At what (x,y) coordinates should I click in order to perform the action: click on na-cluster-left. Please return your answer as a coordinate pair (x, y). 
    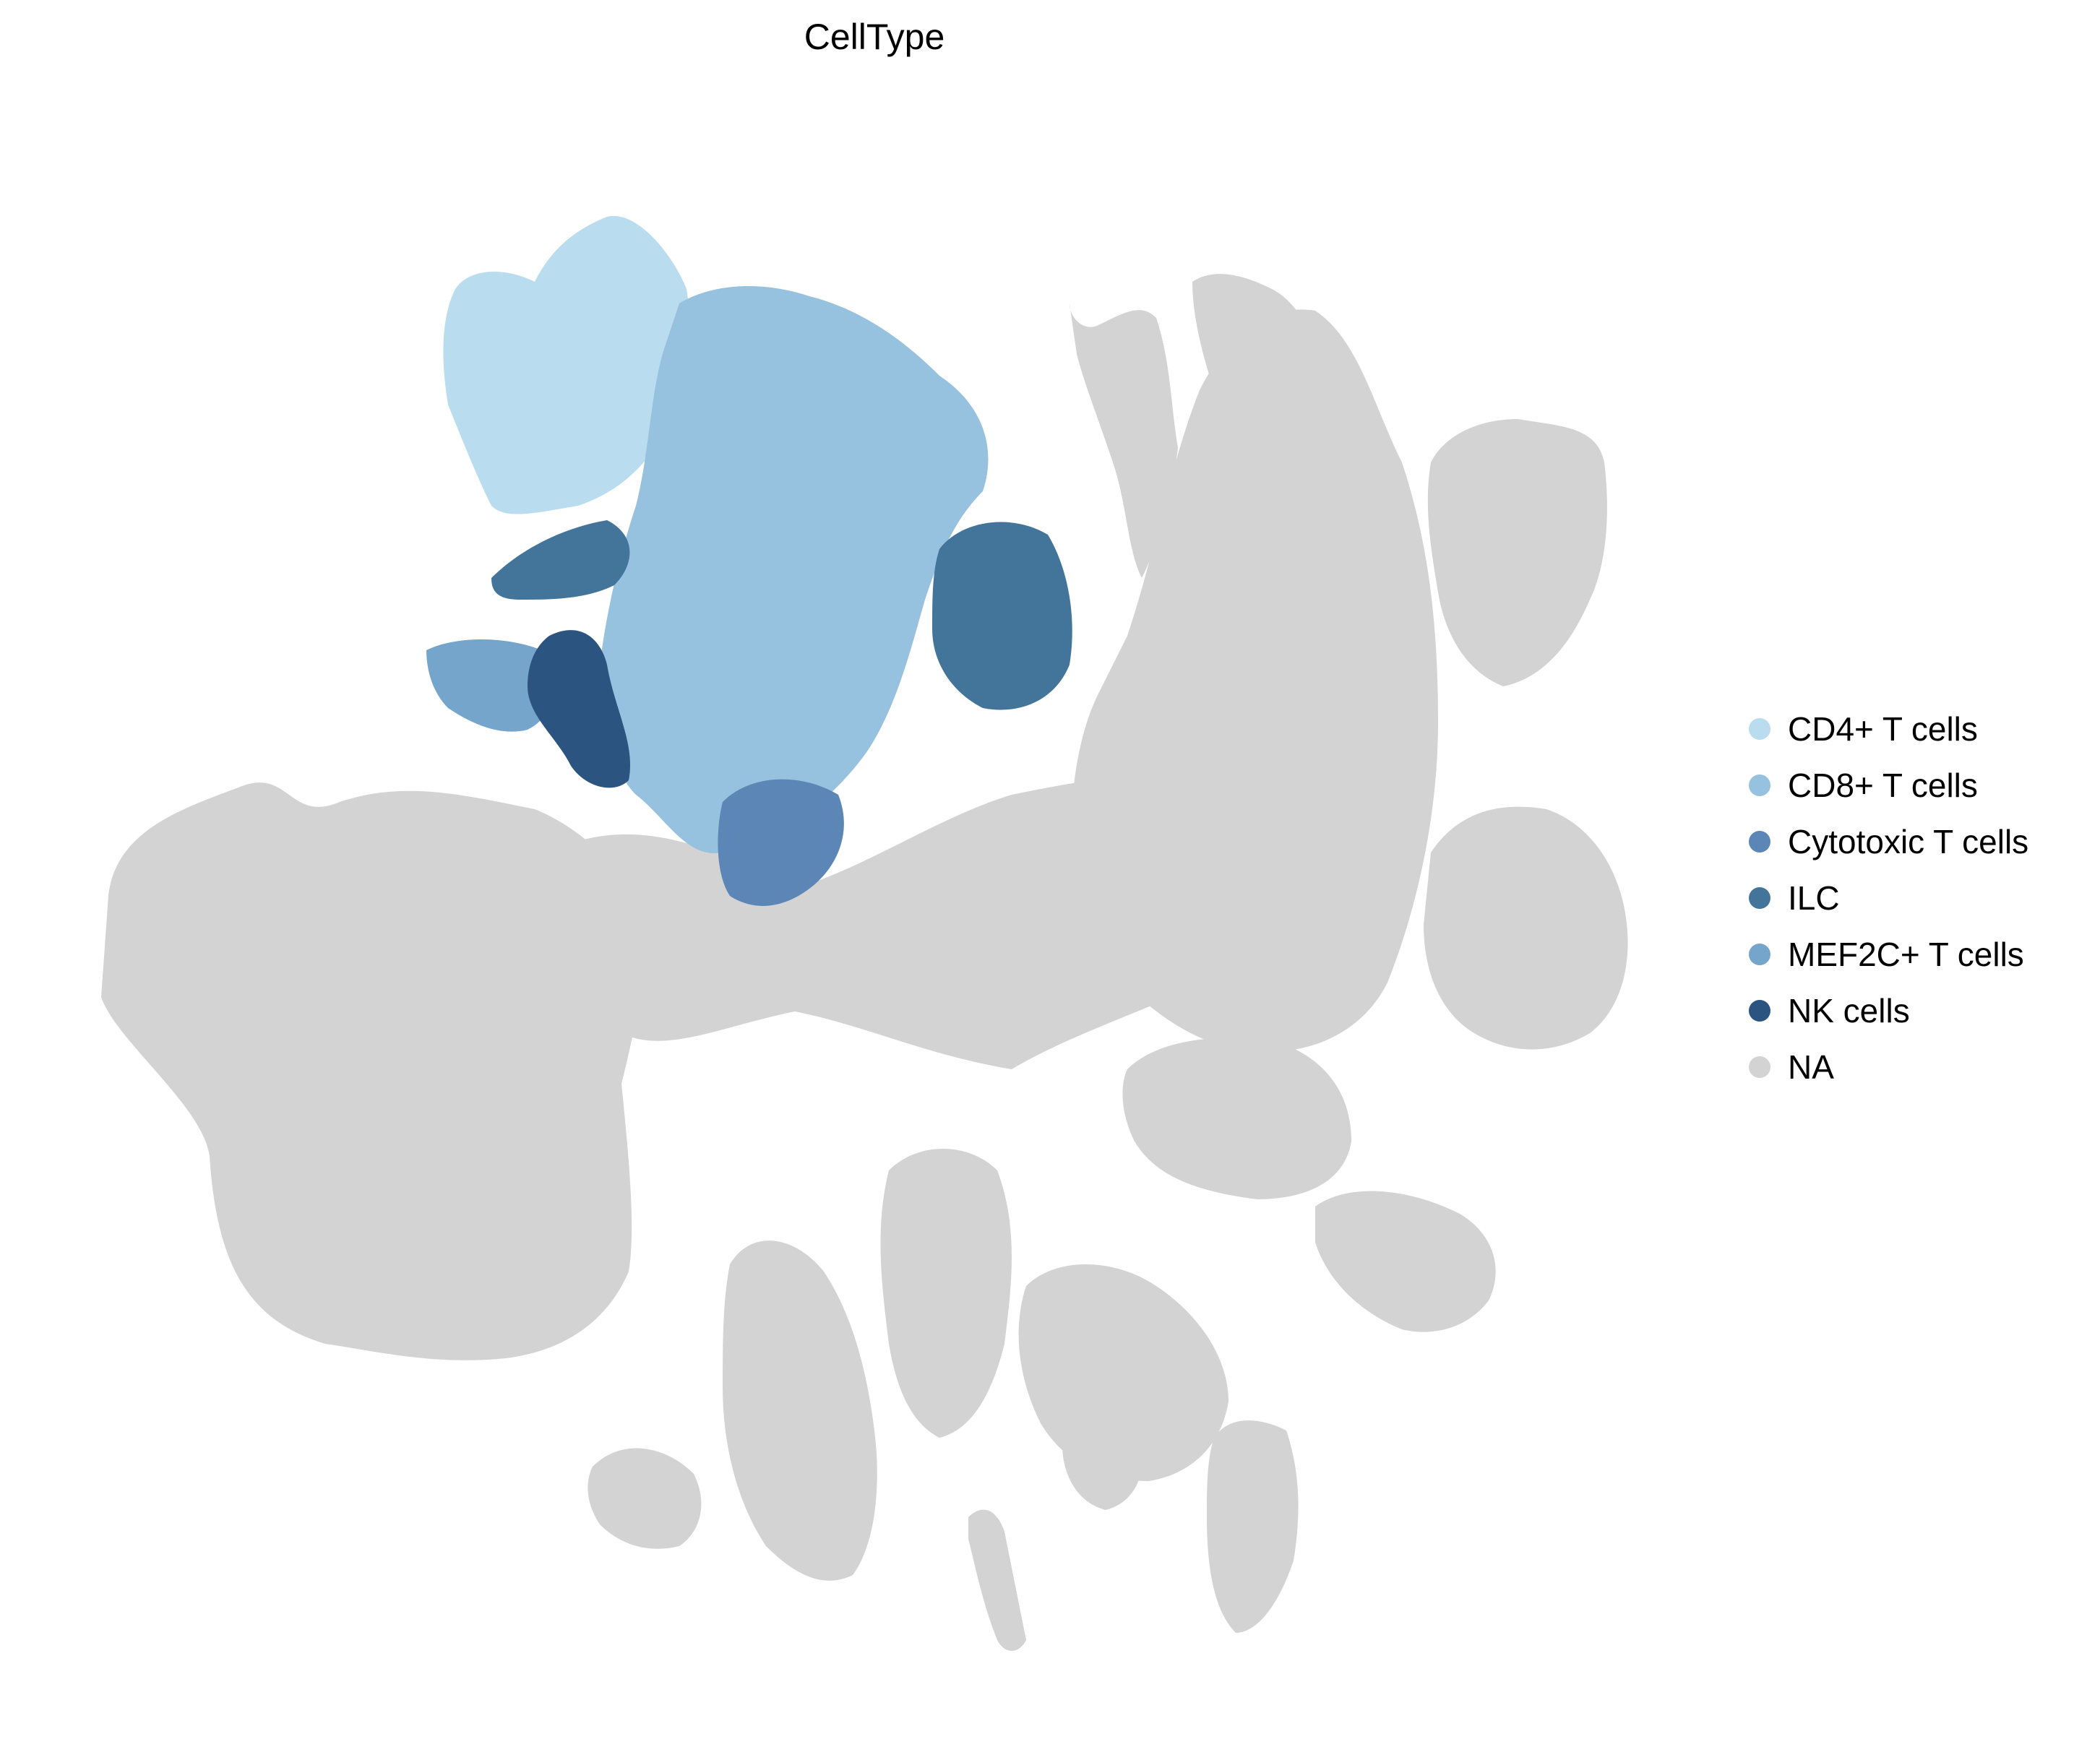
    Looking at the image, I should click on (371, 1071).